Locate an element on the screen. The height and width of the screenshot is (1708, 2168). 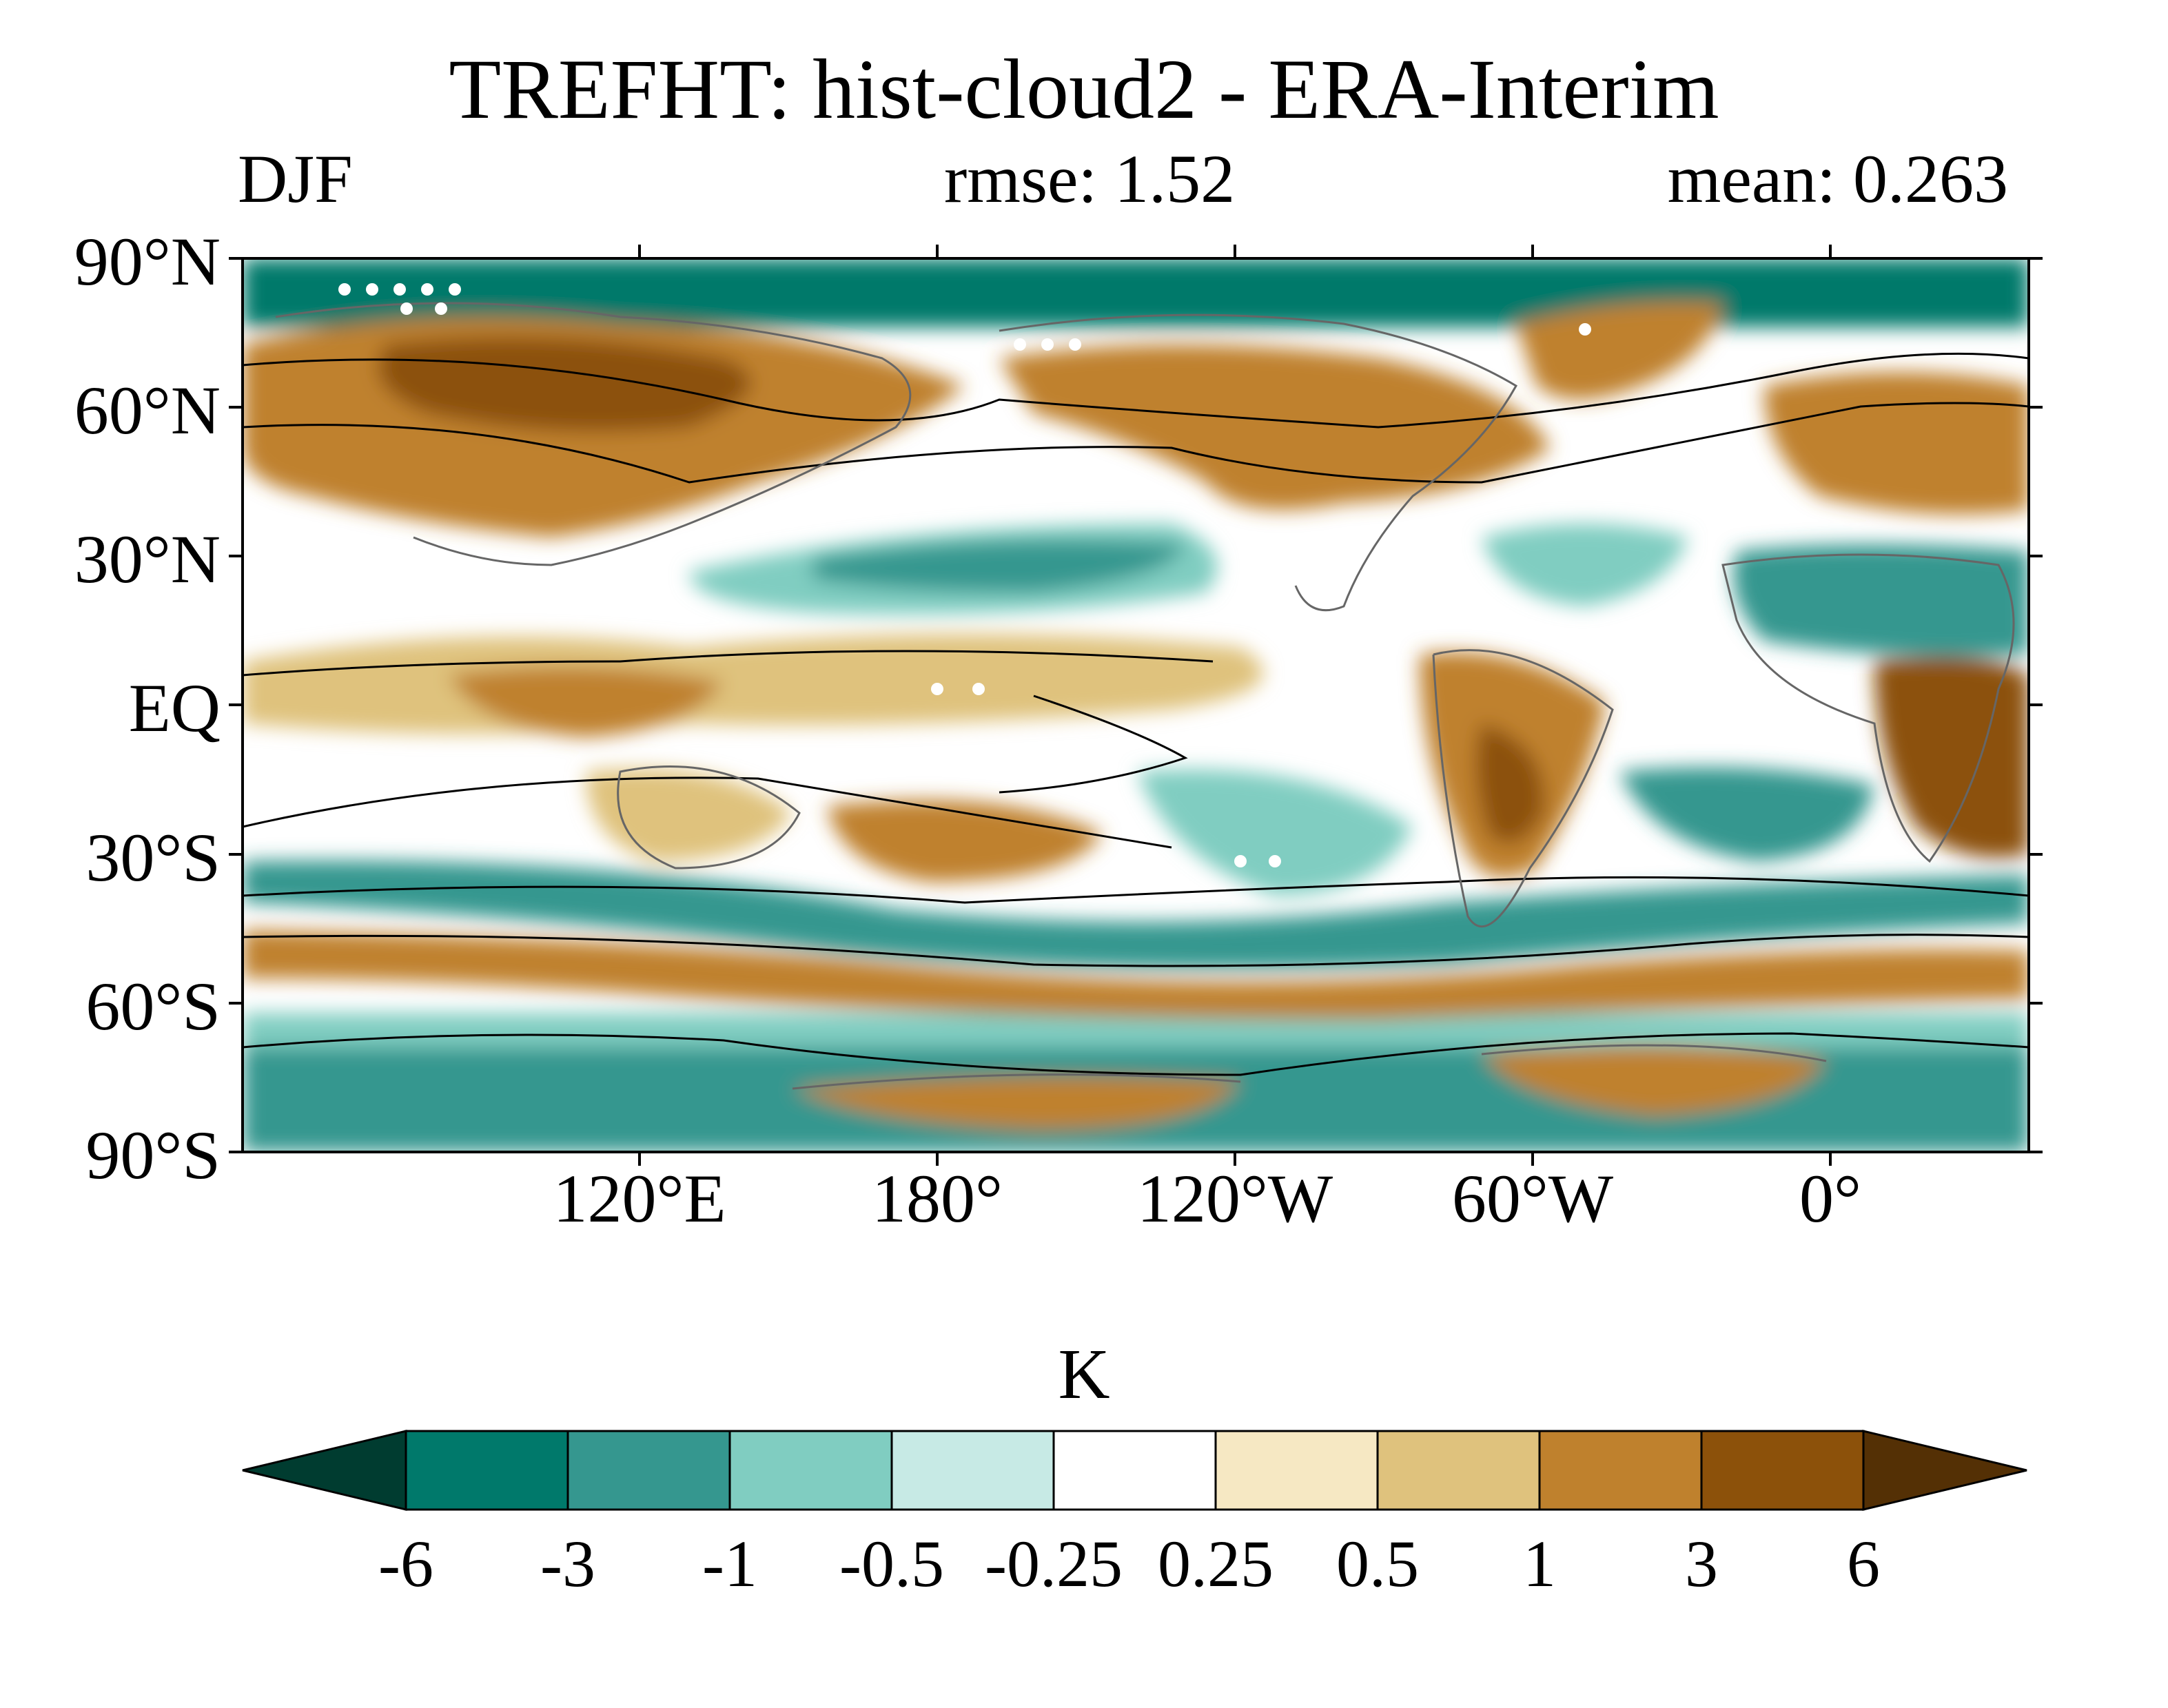
south-pacific-warm is located at coordinates (965, 841).